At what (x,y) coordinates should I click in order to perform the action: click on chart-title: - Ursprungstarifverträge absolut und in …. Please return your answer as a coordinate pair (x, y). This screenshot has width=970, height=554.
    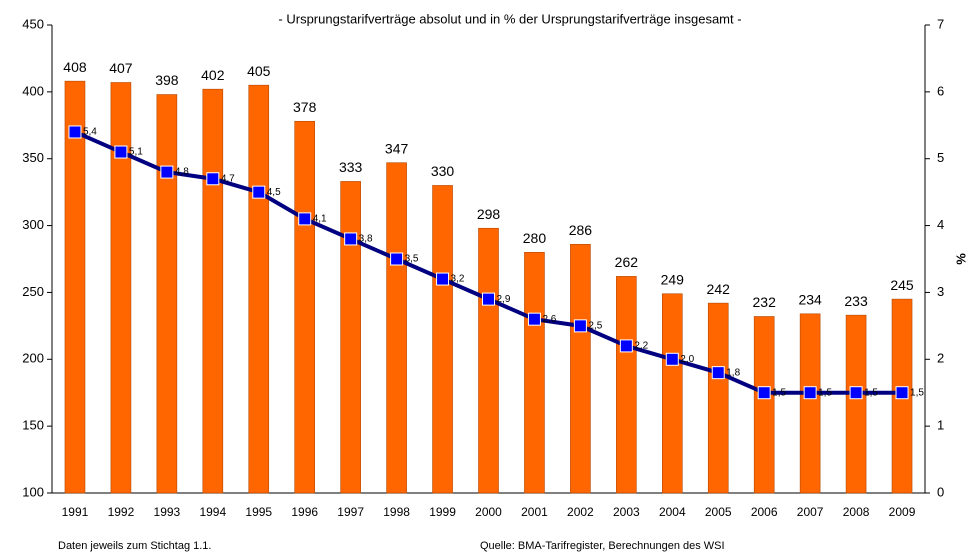
    Looking at the image, I should click on (509, 18).